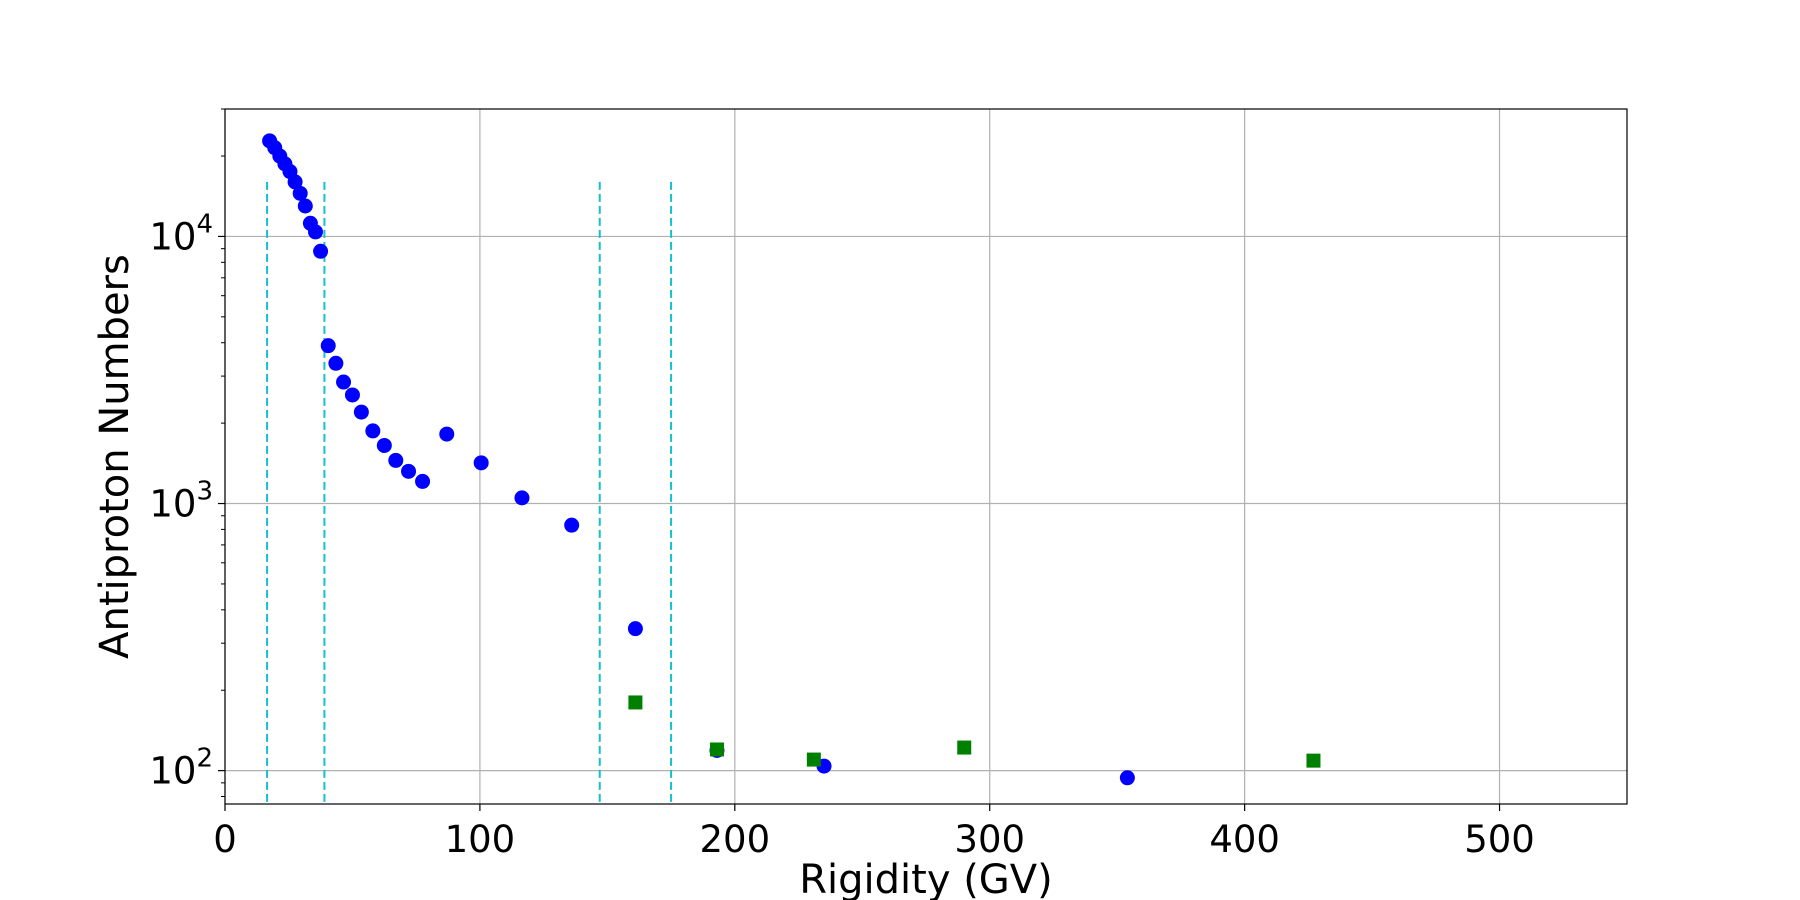 Image resolution: width=1800 pixels, height=900 pixels. I want to click on x-axis-title: Rigidity (GV), so click(926, 878).